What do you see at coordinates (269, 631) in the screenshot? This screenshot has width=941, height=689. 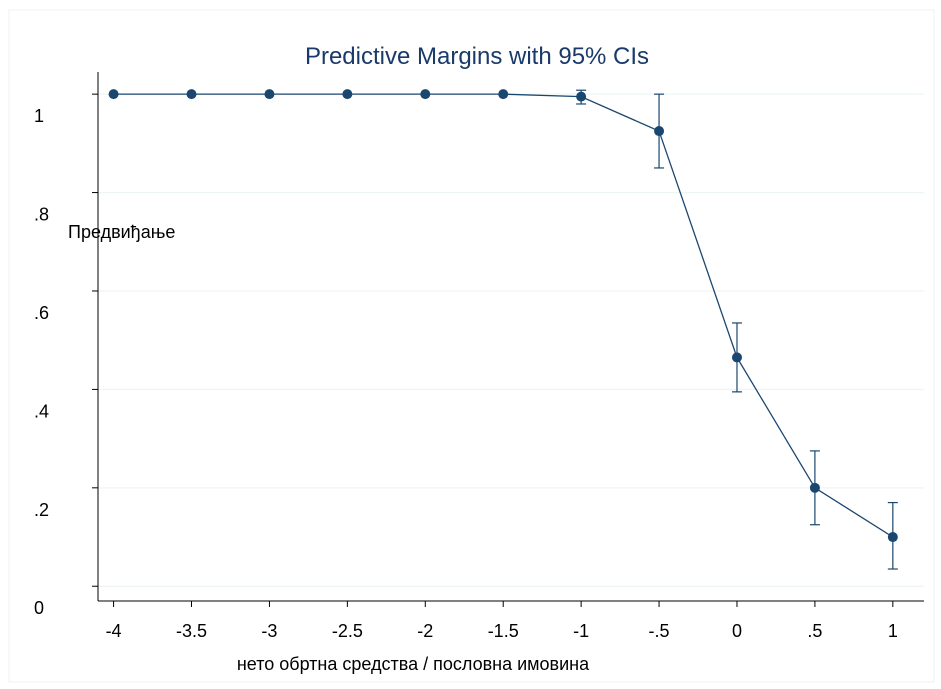 I see `x-tick-label: -3` at bounding box center [269, 631].